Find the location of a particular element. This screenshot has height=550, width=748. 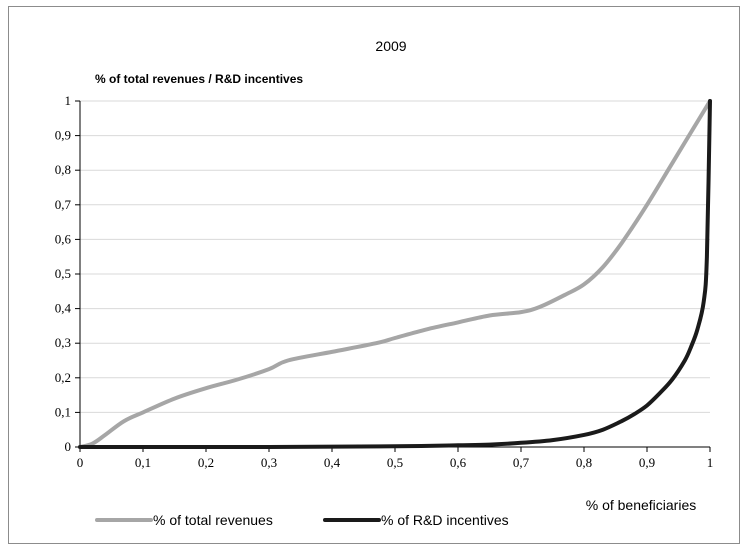

y-tick-label: 0,4 is located at coordinates (63, 308).